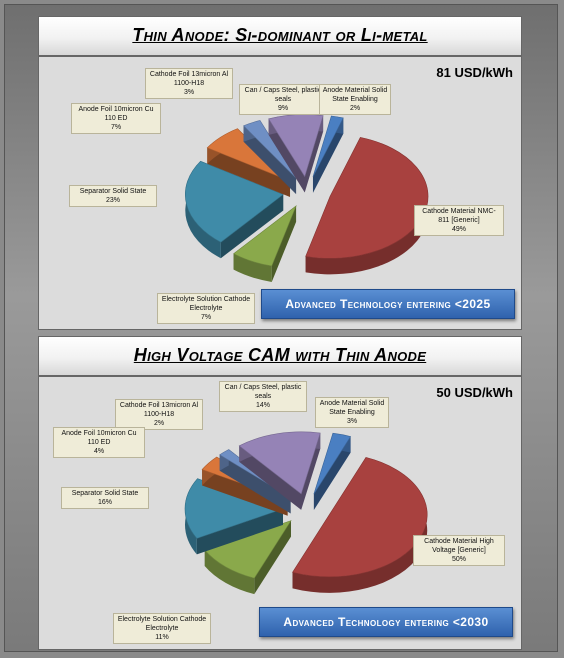  I want to click on chart-1-total-cost: 81 USD/kWh, so click(474, 72).